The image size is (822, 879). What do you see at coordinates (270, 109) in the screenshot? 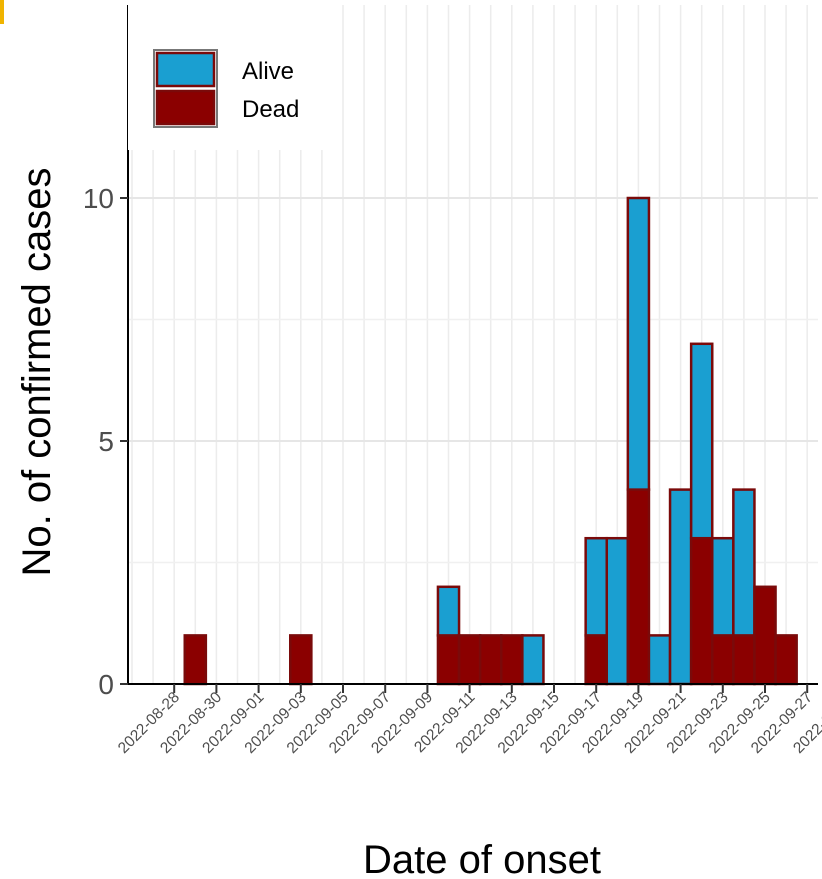
I see `legend-label-dead: Dead` at bounding box center [270, 109].